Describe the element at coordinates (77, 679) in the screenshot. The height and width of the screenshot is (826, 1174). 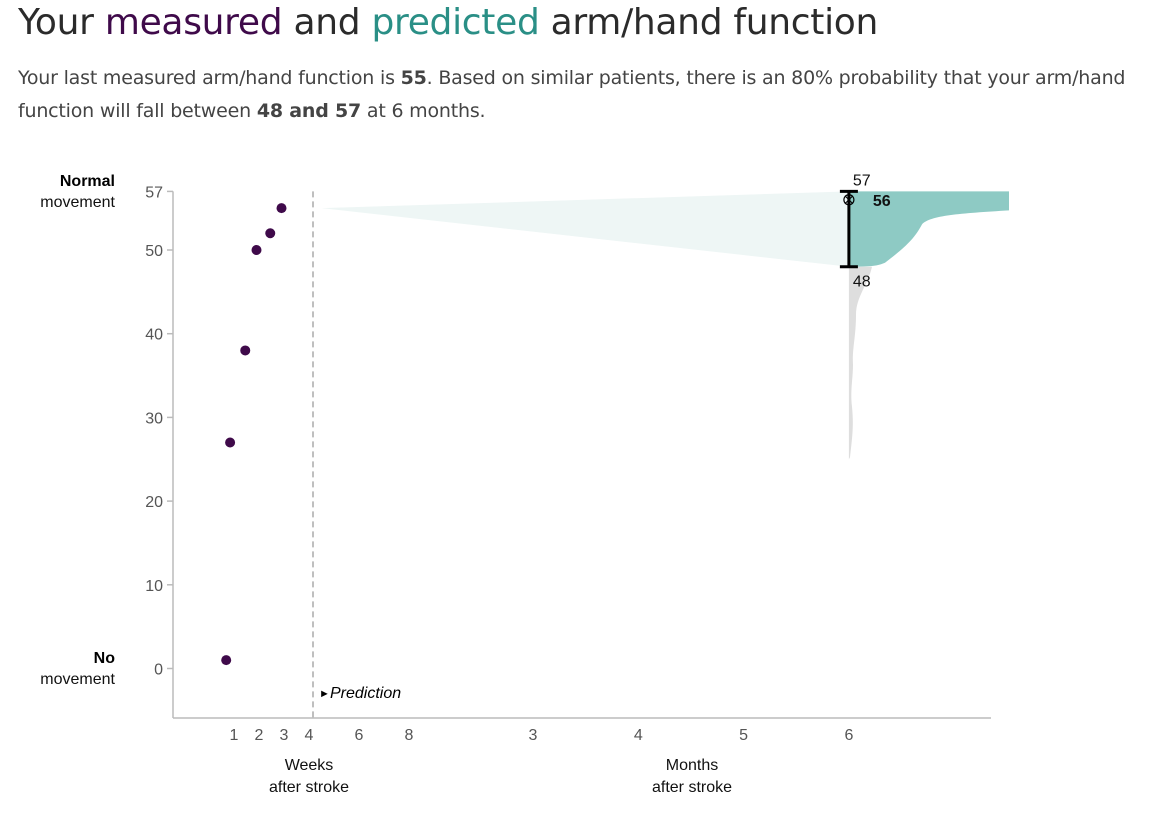
I see `y-bottom-label: movement` at that location.